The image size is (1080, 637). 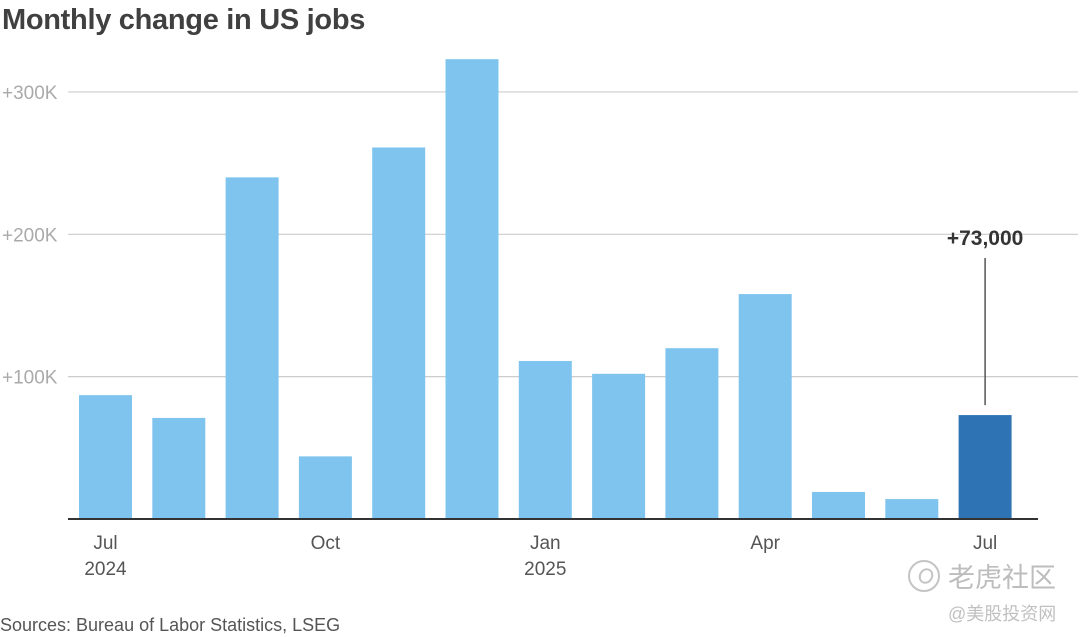 I want to click on bar-may-2025, so click(x=838, y=505).